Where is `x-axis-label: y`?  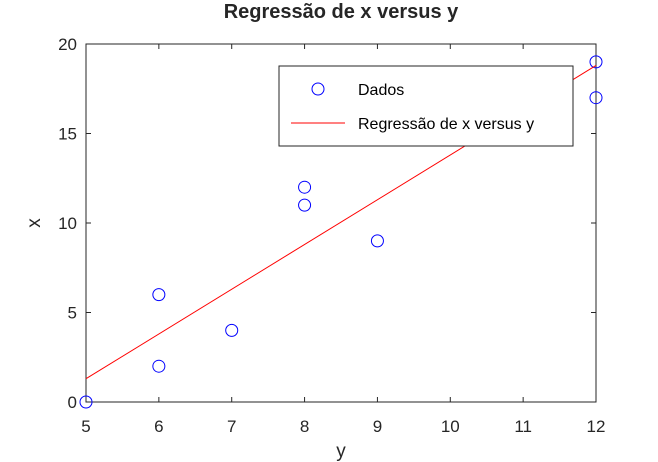 x-axis-label: y is located at coordinates (341, 451).